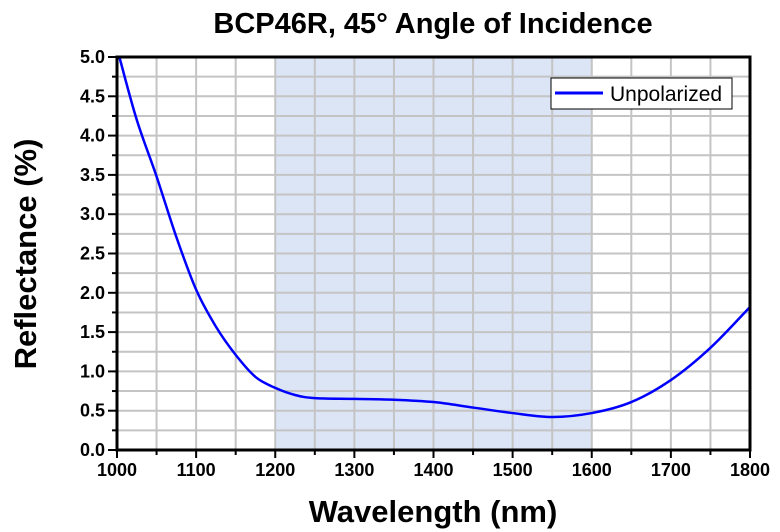 The width and height of the screenshot is (780, 532). What do you see at coordinates (433, 470) in the screenshot?
I see `x-tick-label: 1400` at bounding box center [433, 470].